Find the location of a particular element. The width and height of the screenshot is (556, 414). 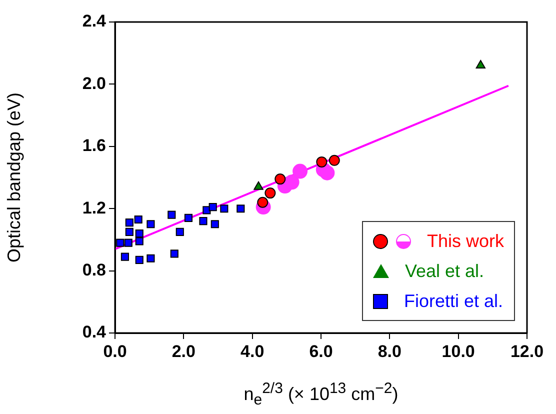

legend-label: Fioretti et al. is located at coordinates (454, 301).